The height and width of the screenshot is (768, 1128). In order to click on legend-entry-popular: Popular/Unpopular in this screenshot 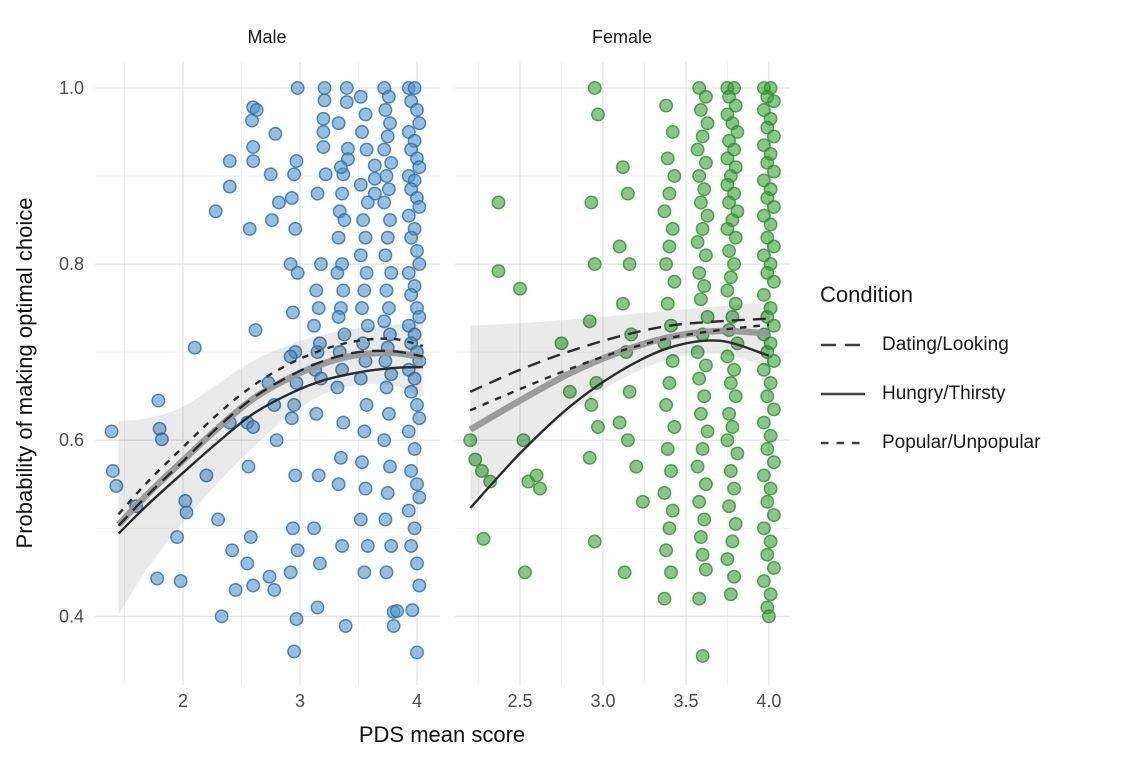, I will do `click(970, 443)`.